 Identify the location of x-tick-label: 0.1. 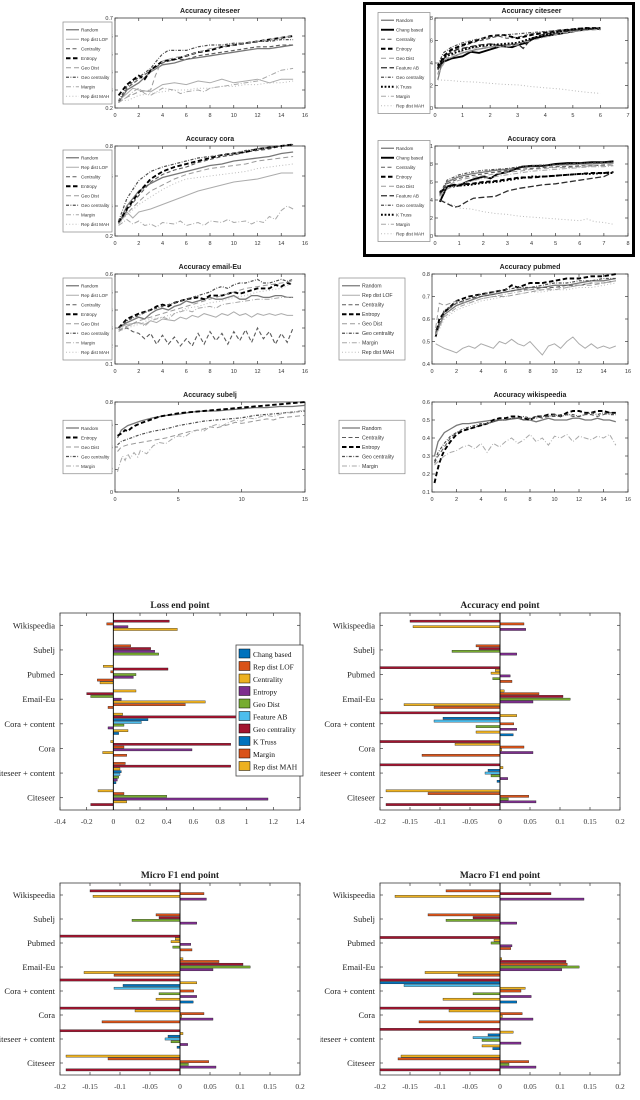
(240, 1086).